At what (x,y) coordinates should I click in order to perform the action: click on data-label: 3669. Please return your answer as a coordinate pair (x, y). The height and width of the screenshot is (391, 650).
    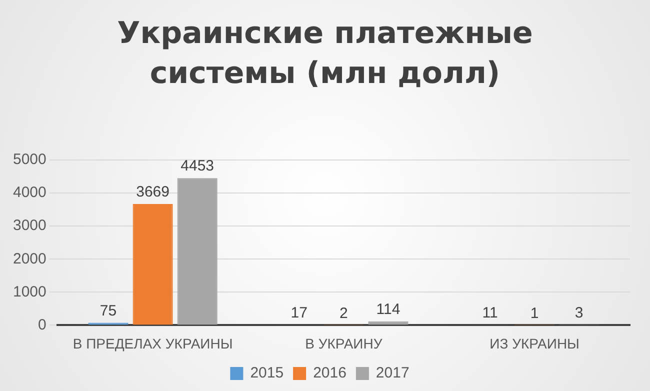
    Looking at the image, I should click on (153, 192).